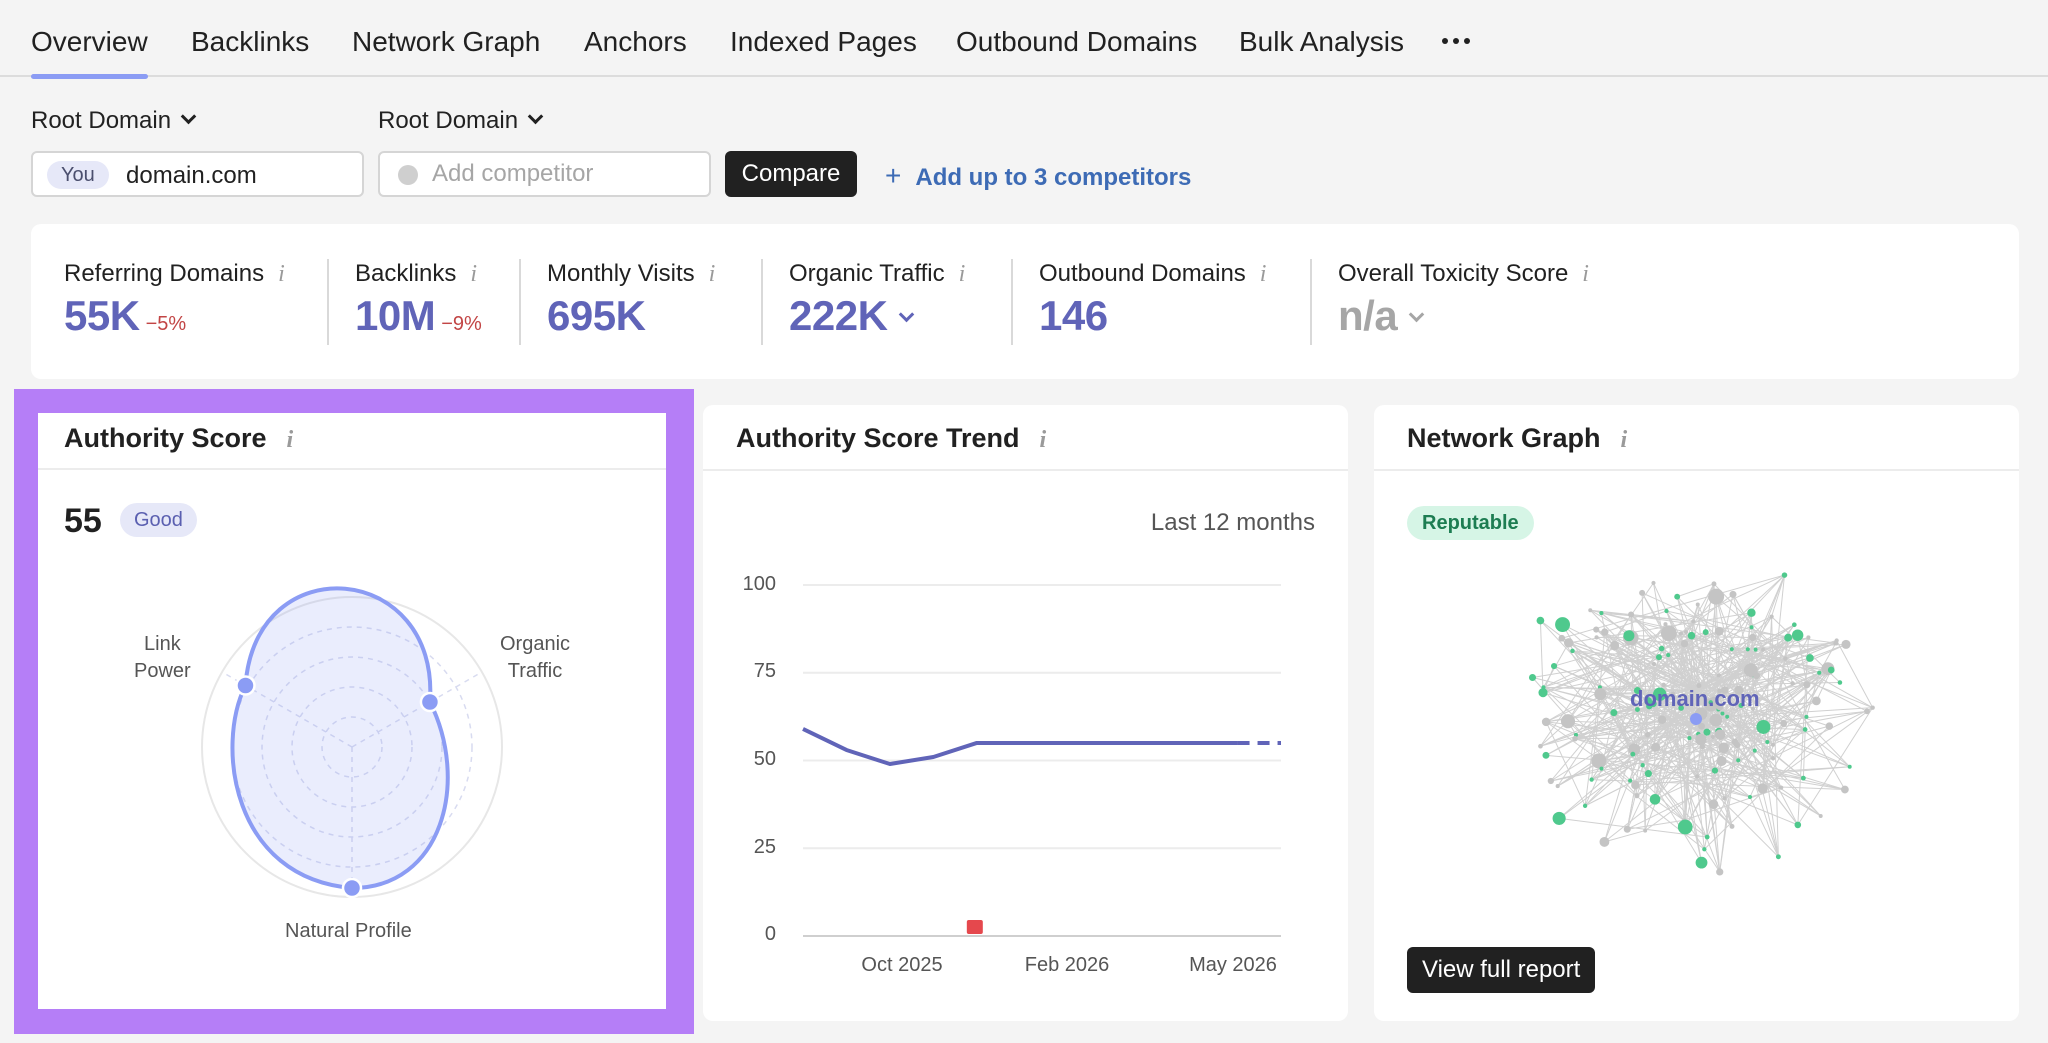 This screenshot has height=1043, width=2048. I want to click on metric-value: 695K, so click(596, 315).